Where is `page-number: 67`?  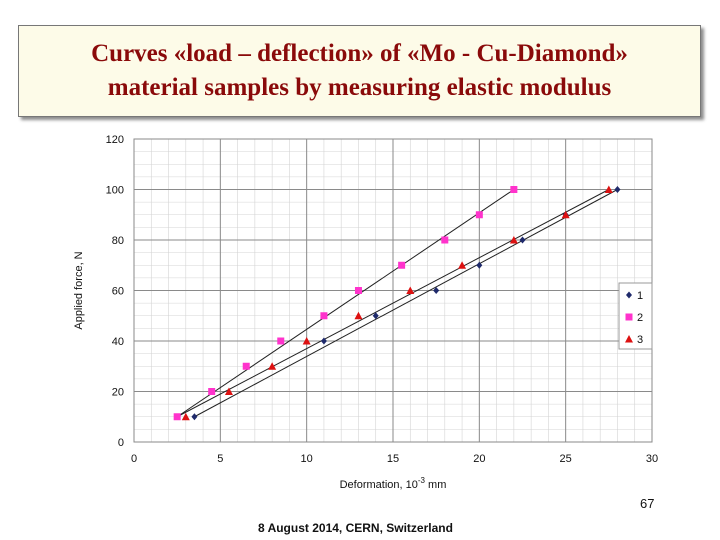 page-number: 67 is located at coordinates (647, 503).